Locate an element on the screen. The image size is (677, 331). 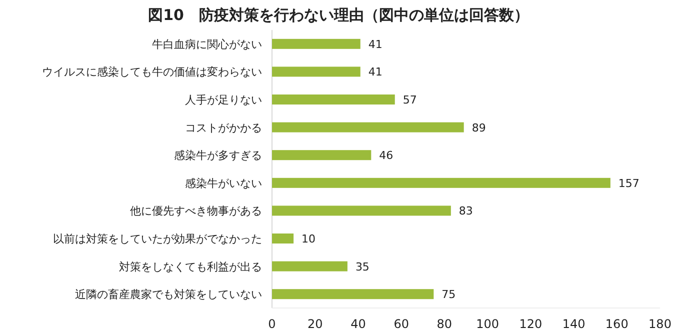
data-label: 89 is located at coordinates (479, 127).